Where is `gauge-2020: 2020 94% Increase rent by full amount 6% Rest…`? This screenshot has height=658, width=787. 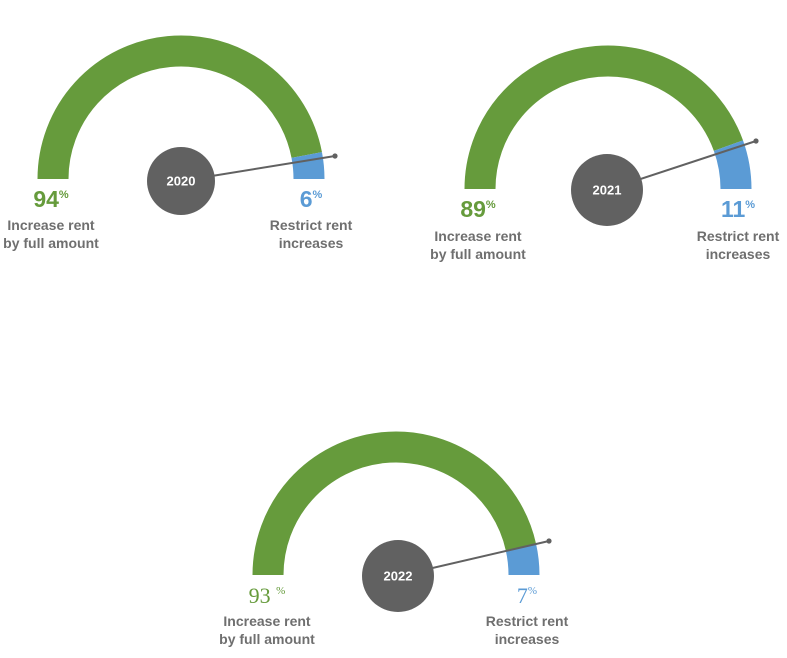
gauge-2020: 2020 94% Increase rent by full amount 6% Rest… is located at coordinates (178, 143).